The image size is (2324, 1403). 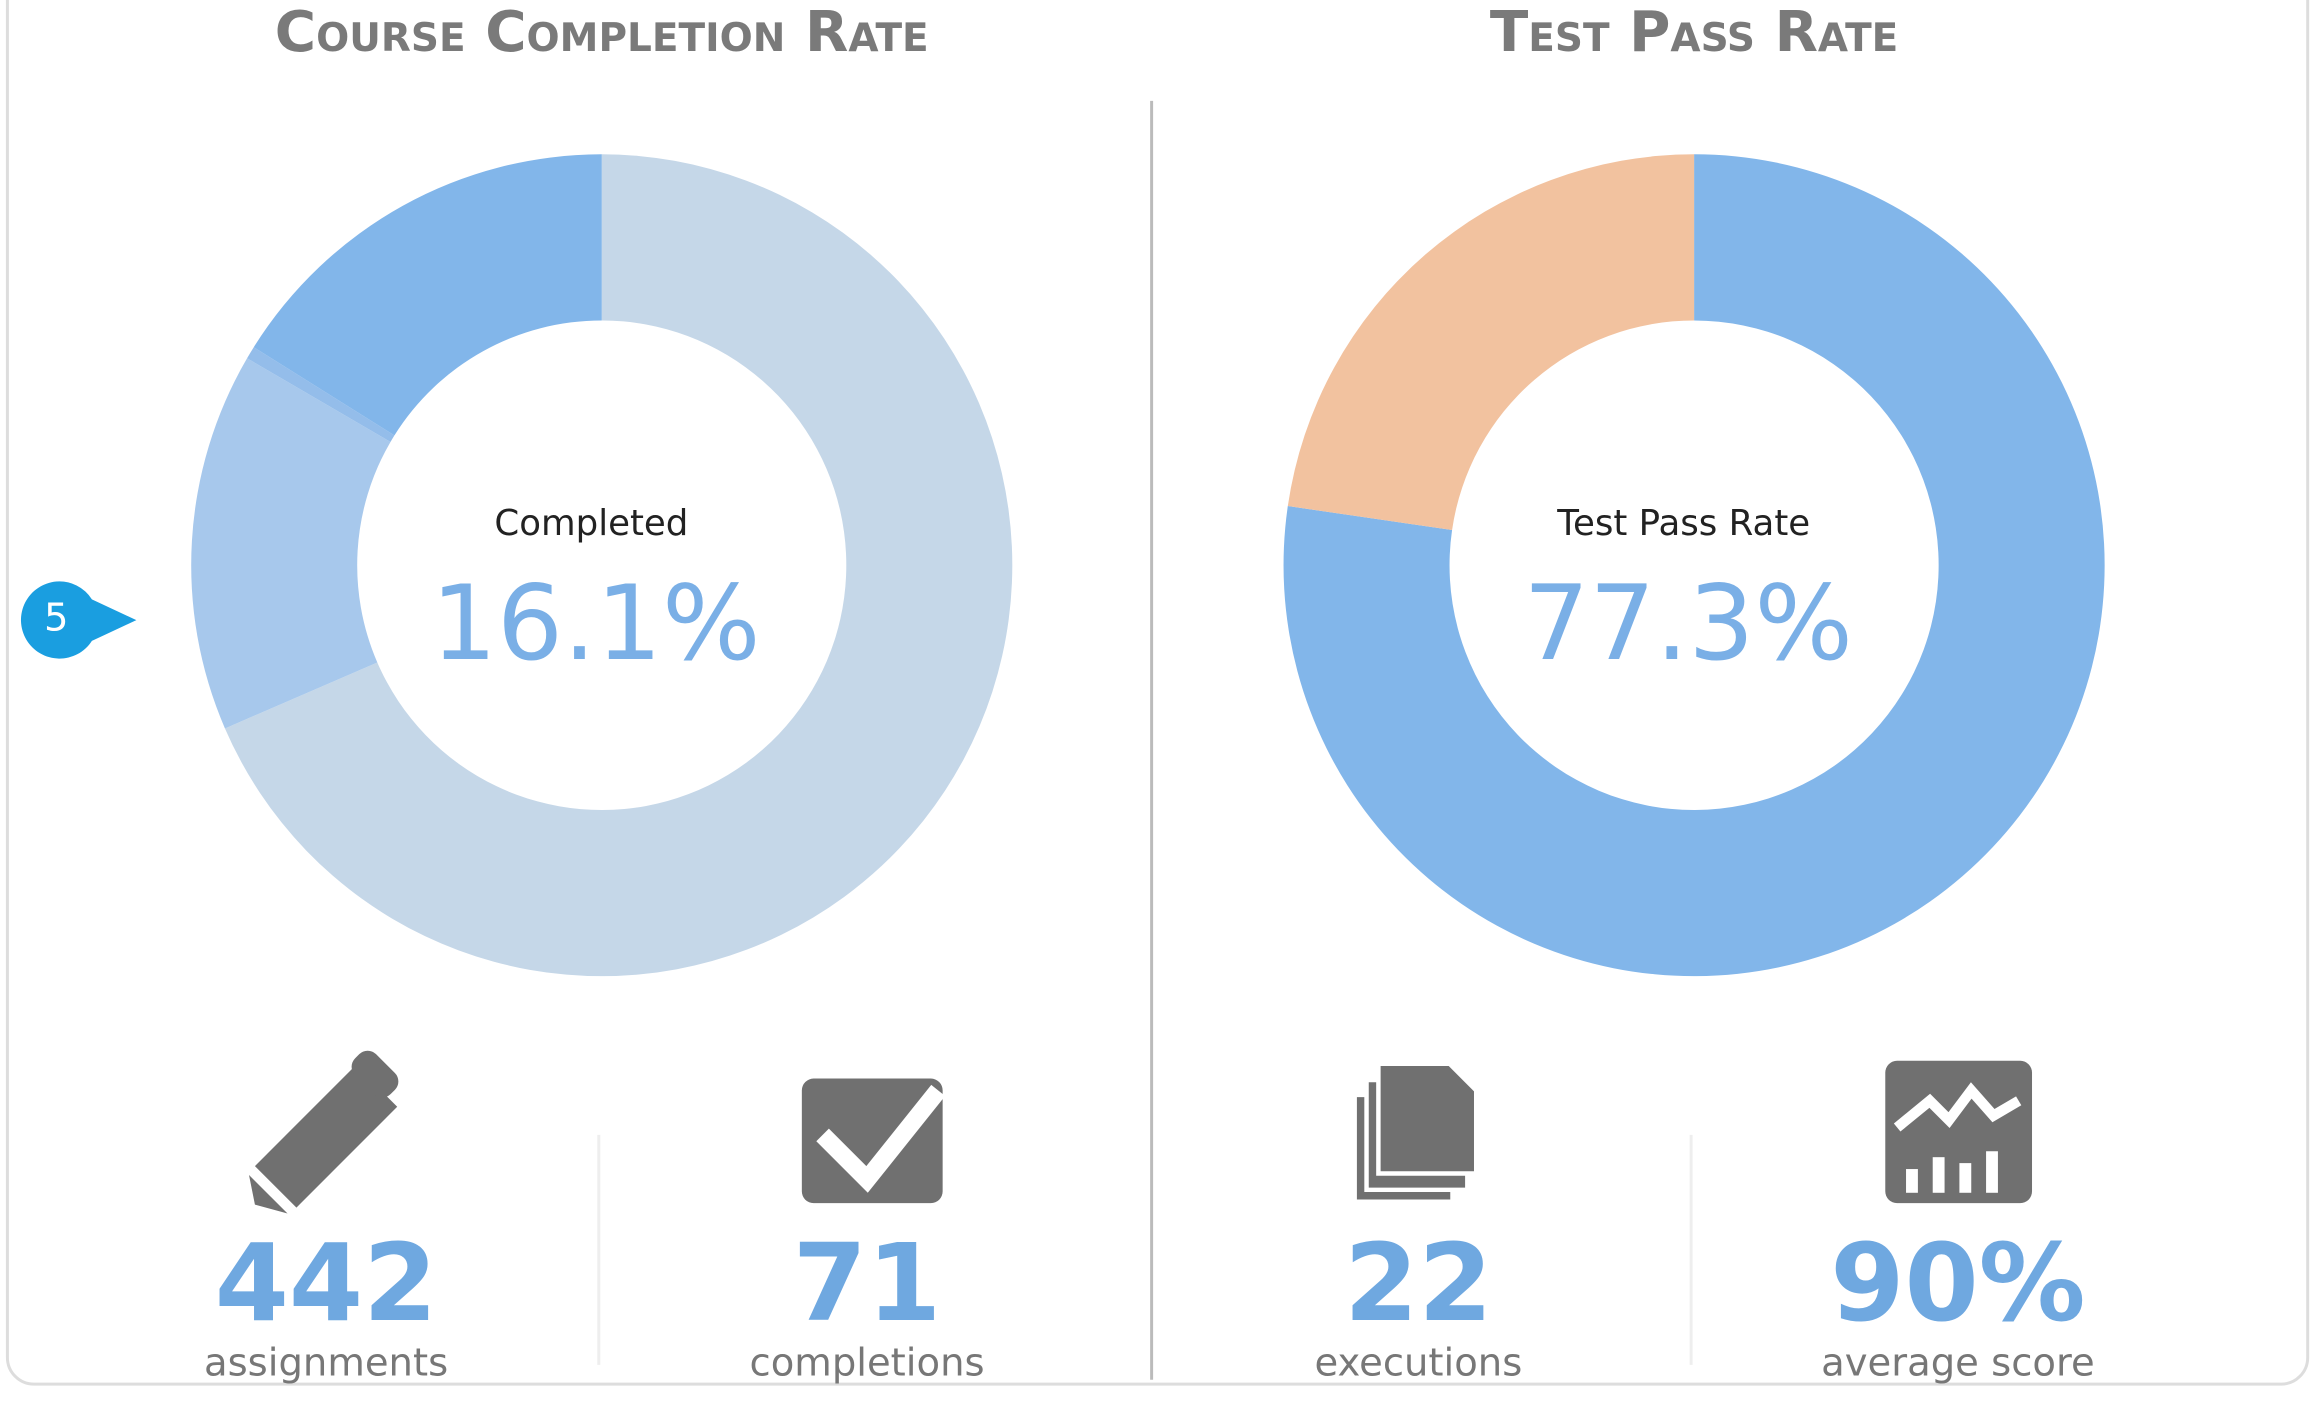 I want to click on center-label: Completed, so click(x=591, y=523).